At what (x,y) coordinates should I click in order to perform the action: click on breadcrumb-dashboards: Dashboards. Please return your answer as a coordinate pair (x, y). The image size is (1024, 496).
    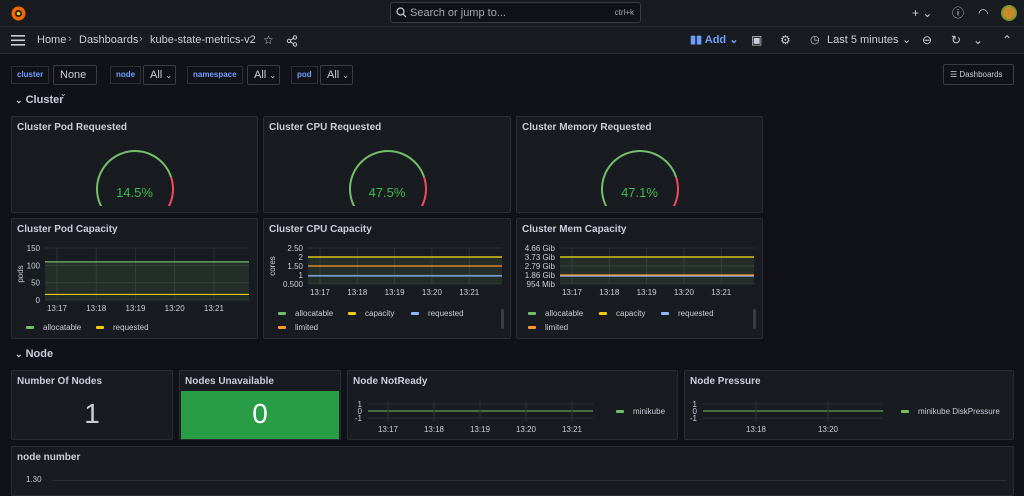
    Looking at the image, I should click on (109, 40).